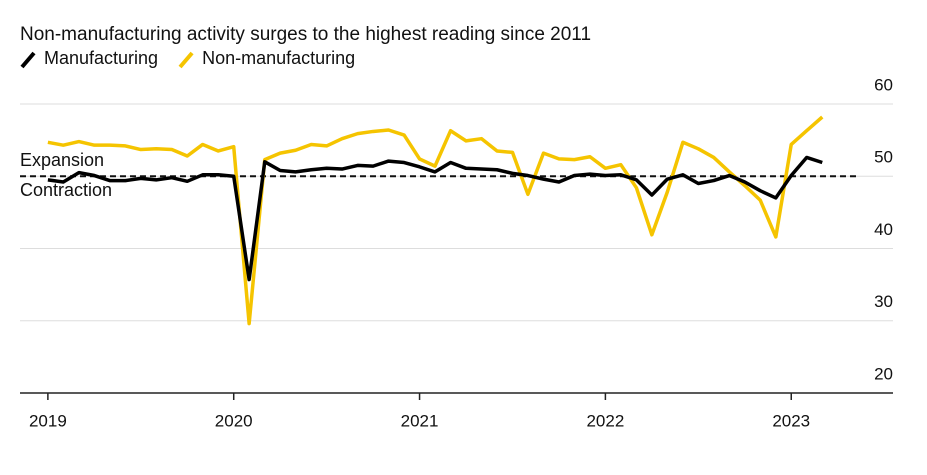 The image size is (927, 475). Describe the element at coordinates (791, 420) in the screenshot. I see `x-tick-label: 2023` at that location.